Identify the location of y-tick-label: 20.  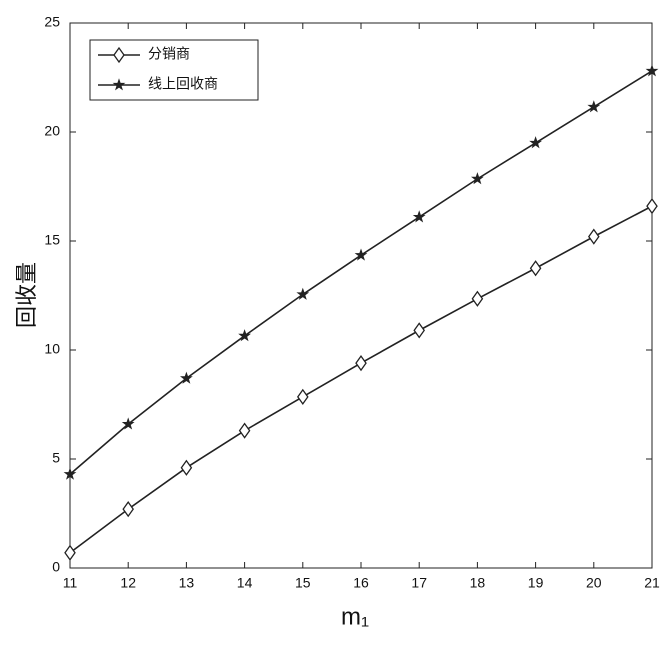
(52, 131).